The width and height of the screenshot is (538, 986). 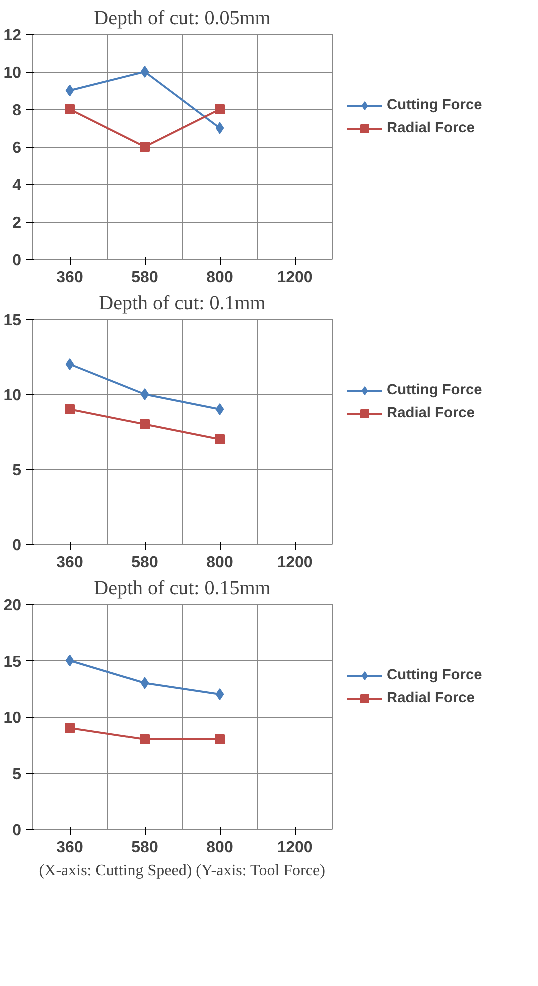 What do you see at coordinates (183, 19) in the screenshot?
I see `chart-title: Depth of cut: 0.05mm` at bounding box center [183, 19].